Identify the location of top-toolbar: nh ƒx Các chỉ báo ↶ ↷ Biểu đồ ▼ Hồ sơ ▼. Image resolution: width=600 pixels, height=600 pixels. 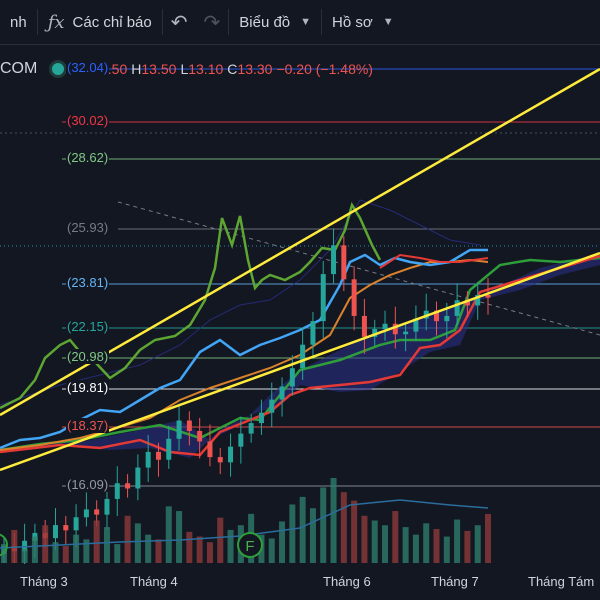
(300, 22).